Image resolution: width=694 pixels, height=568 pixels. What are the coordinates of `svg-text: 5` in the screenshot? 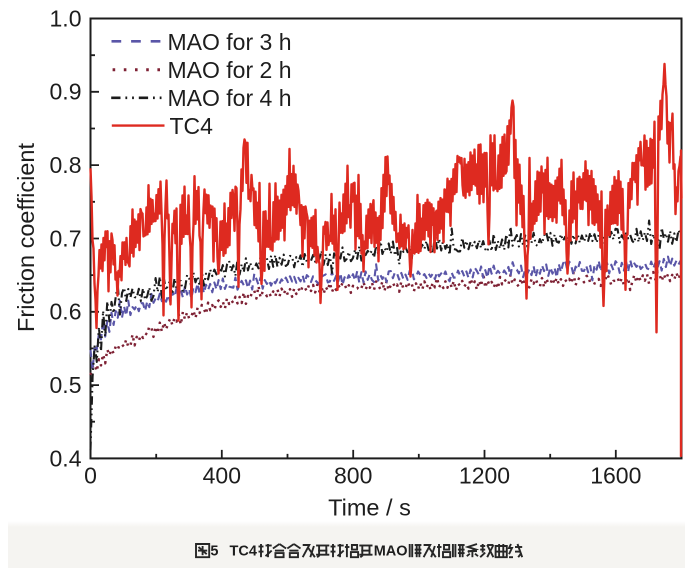 It's located at (214, 552).